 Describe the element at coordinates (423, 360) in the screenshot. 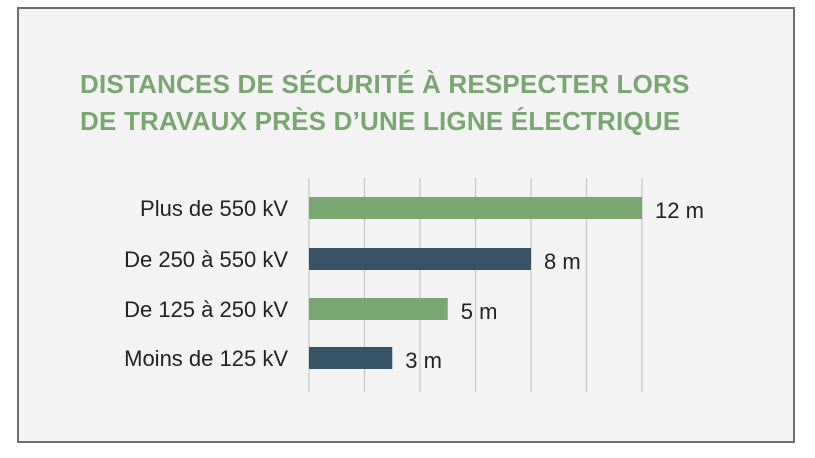

I see `value-label: 3 m` at that location.